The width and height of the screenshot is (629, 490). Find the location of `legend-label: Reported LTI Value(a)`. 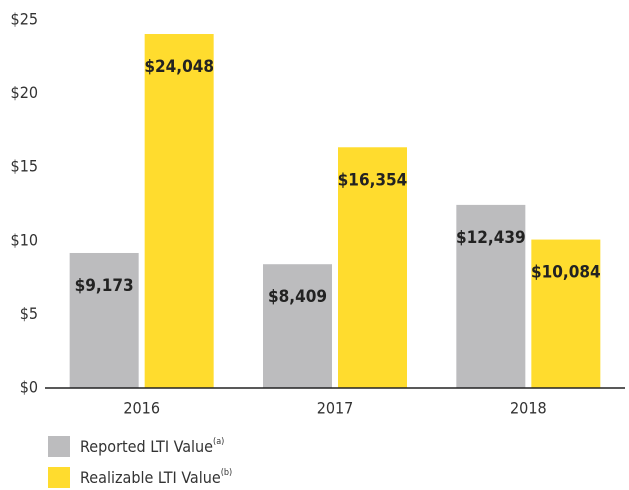

legend-label: Reported LTI Value(a) is located at coordinates (152, 446).